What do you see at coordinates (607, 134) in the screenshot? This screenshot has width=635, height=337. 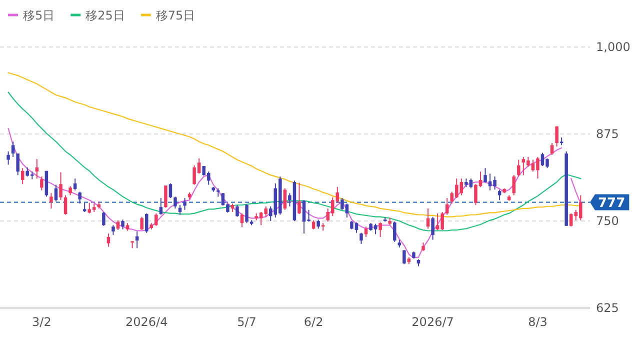 I see `y-tick-label: 875` at bounding box center [607, 134].